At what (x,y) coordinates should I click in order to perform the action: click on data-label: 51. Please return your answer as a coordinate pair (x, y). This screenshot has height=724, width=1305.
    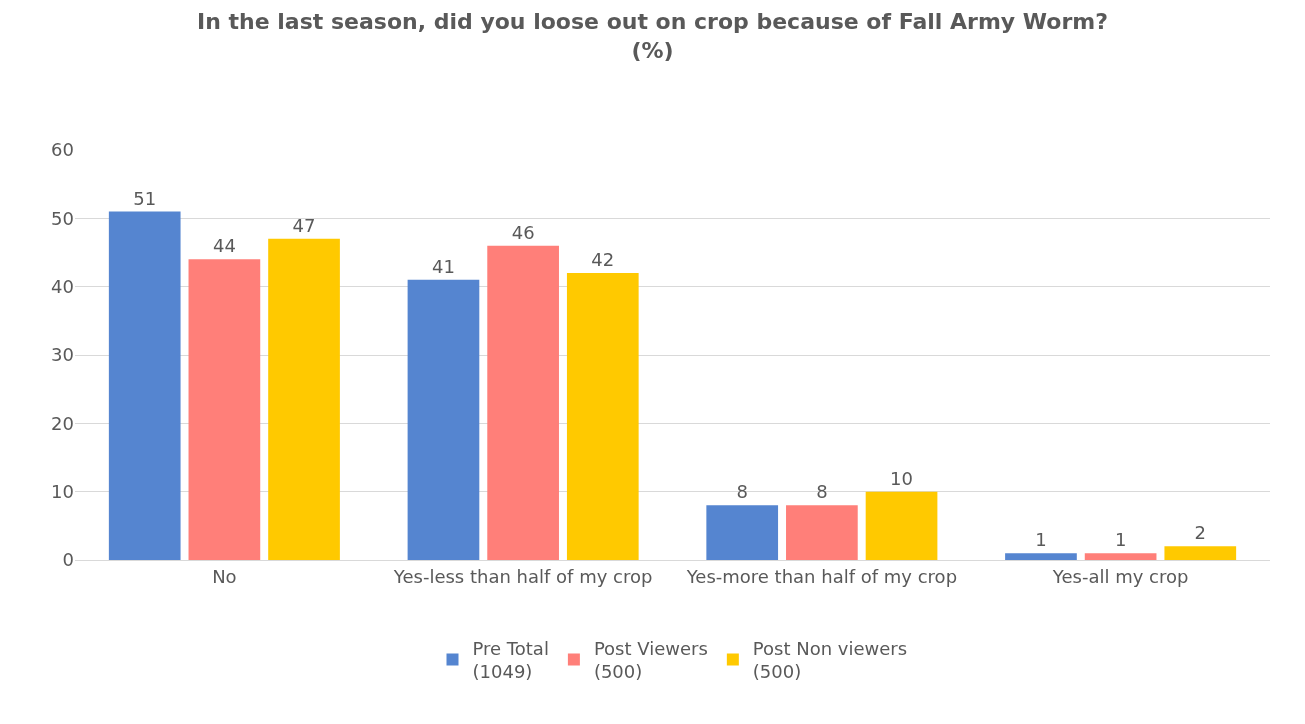
    Looking at the image, I should click on (145, 198).